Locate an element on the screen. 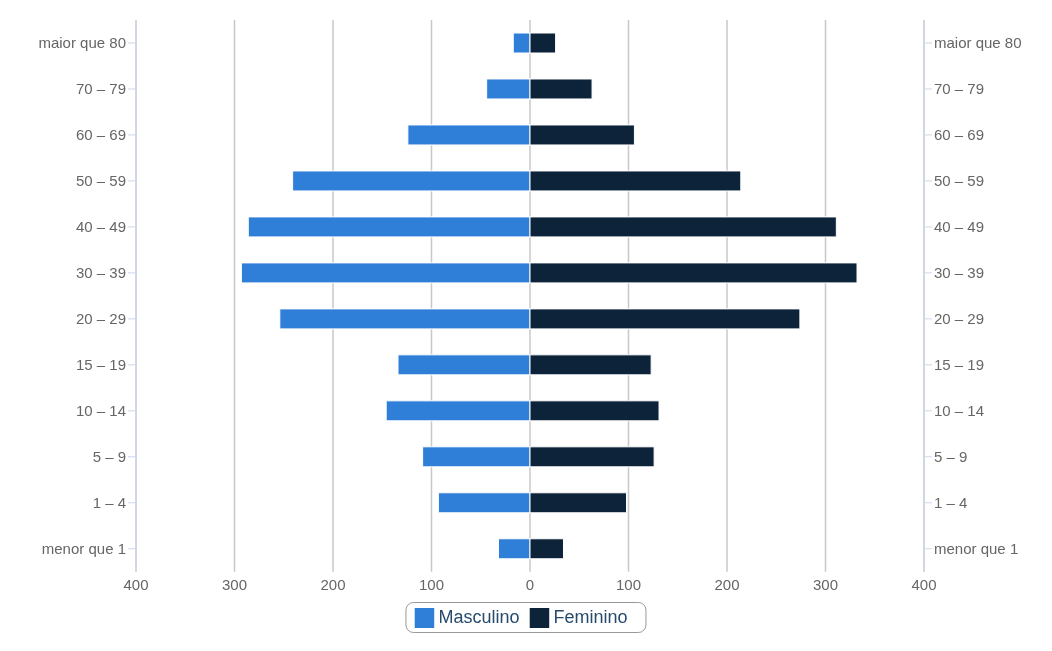 The height and width of the screenshot is (651, 1052). y2-tick-label: 10 – 14 is located at coordinates (959, 411).